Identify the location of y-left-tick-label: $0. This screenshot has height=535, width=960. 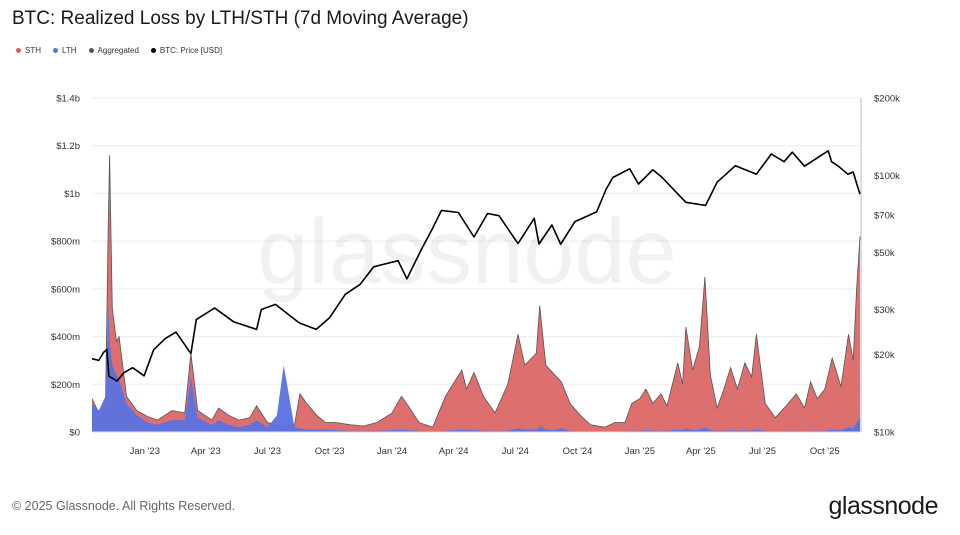
(74, 433).